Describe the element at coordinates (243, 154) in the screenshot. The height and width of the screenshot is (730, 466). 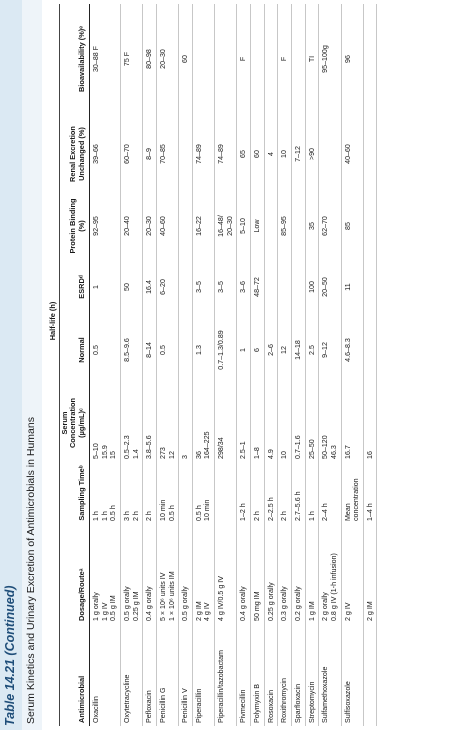
I see `cell-line: 65` at that location.